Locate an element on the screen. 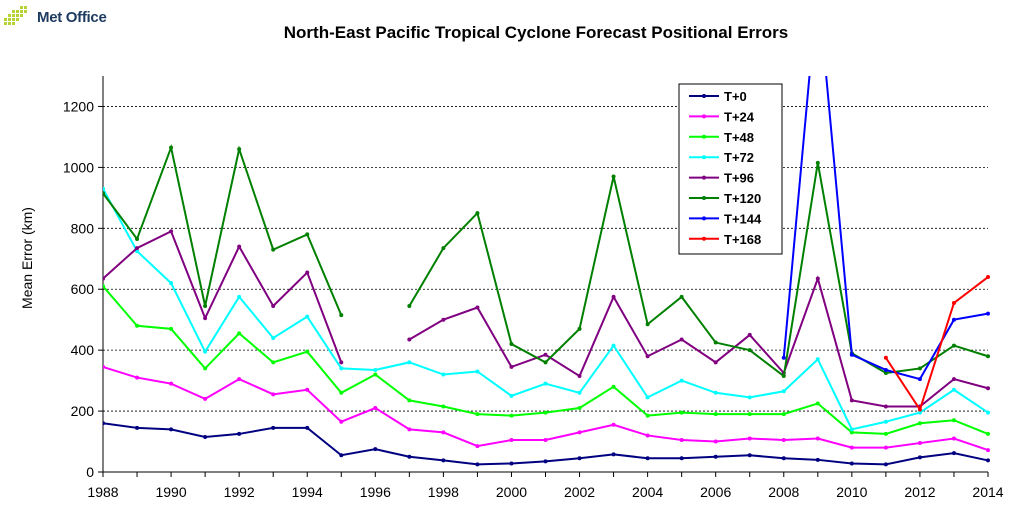 The width and height of the screenshot is (1016, 520). x-tick-label: 1998 is located at coordinates (443, 492).